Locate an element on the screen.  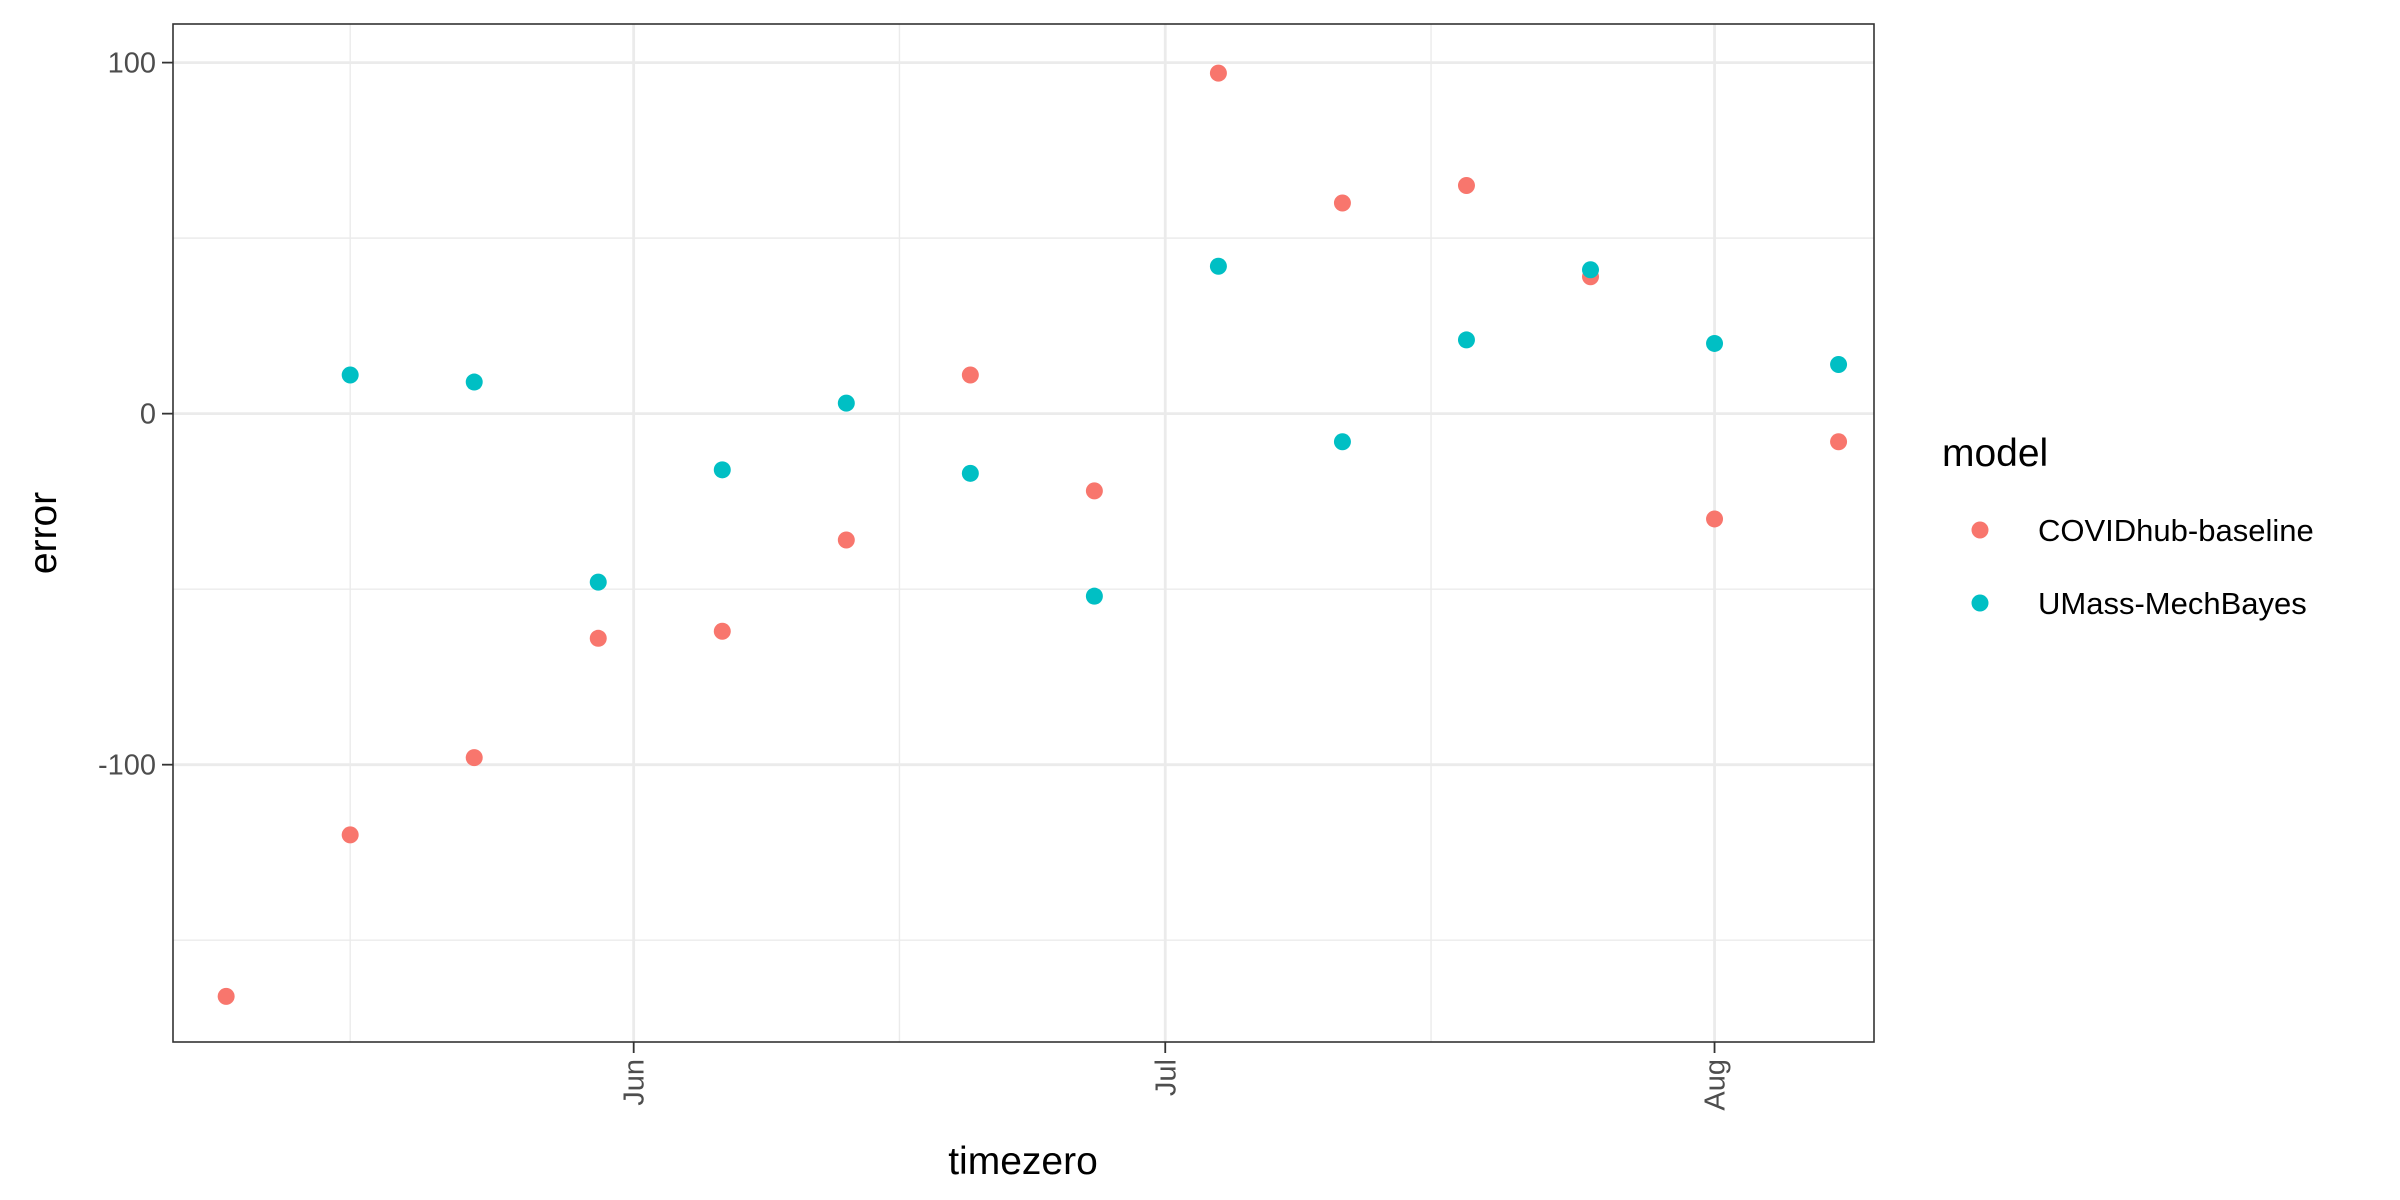
y-tick-label: -100 is located at coordinates (127, 766).